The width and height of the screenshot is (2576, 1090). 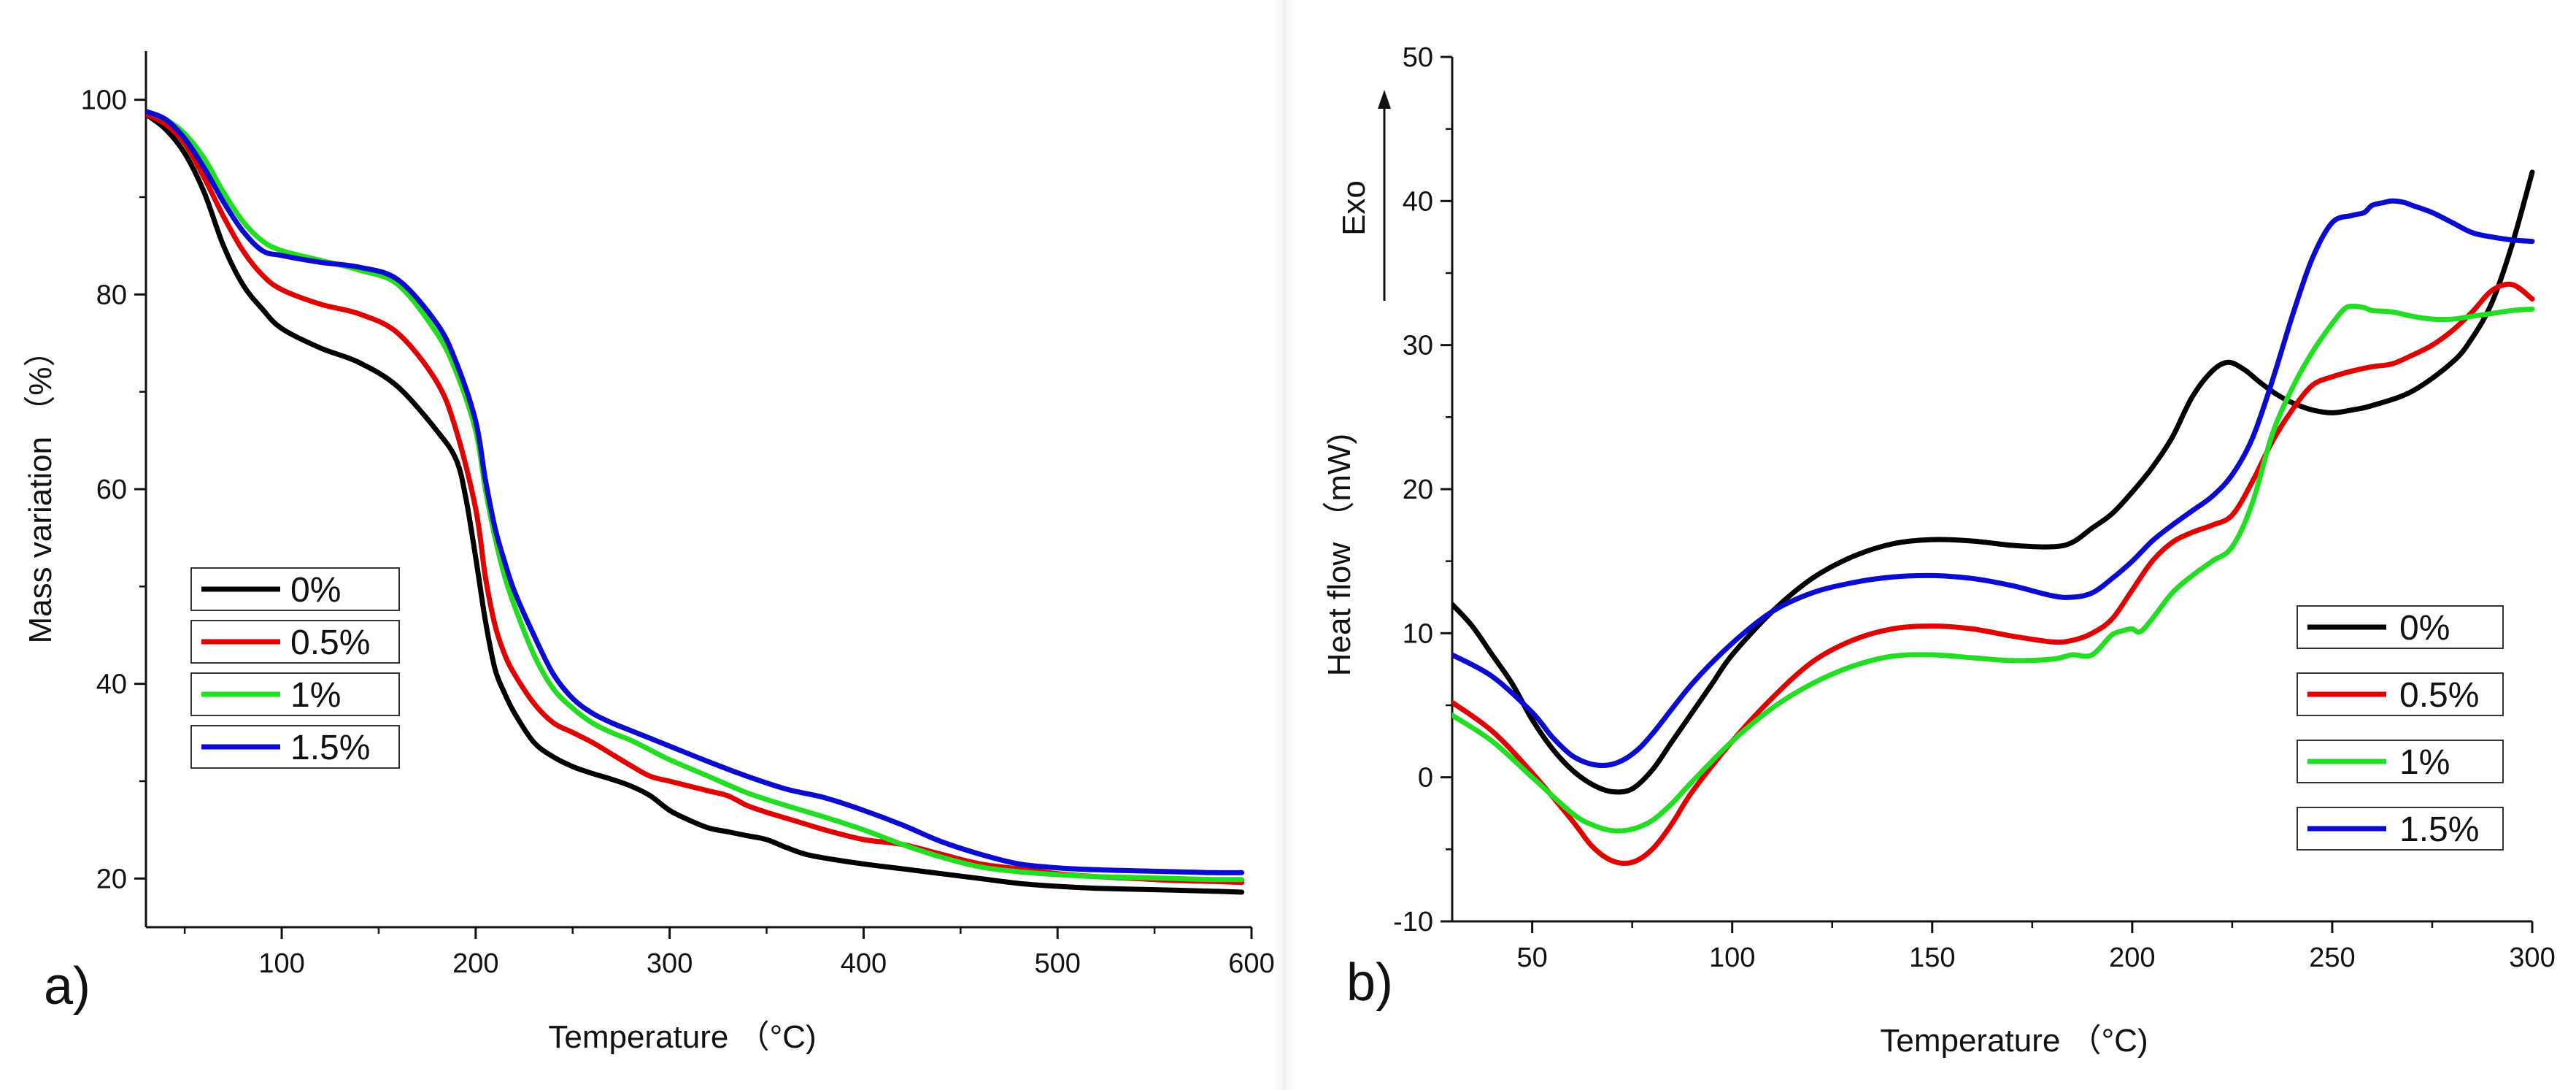 I want to click on exo-label: Exo, so click(x=1354, y=208).